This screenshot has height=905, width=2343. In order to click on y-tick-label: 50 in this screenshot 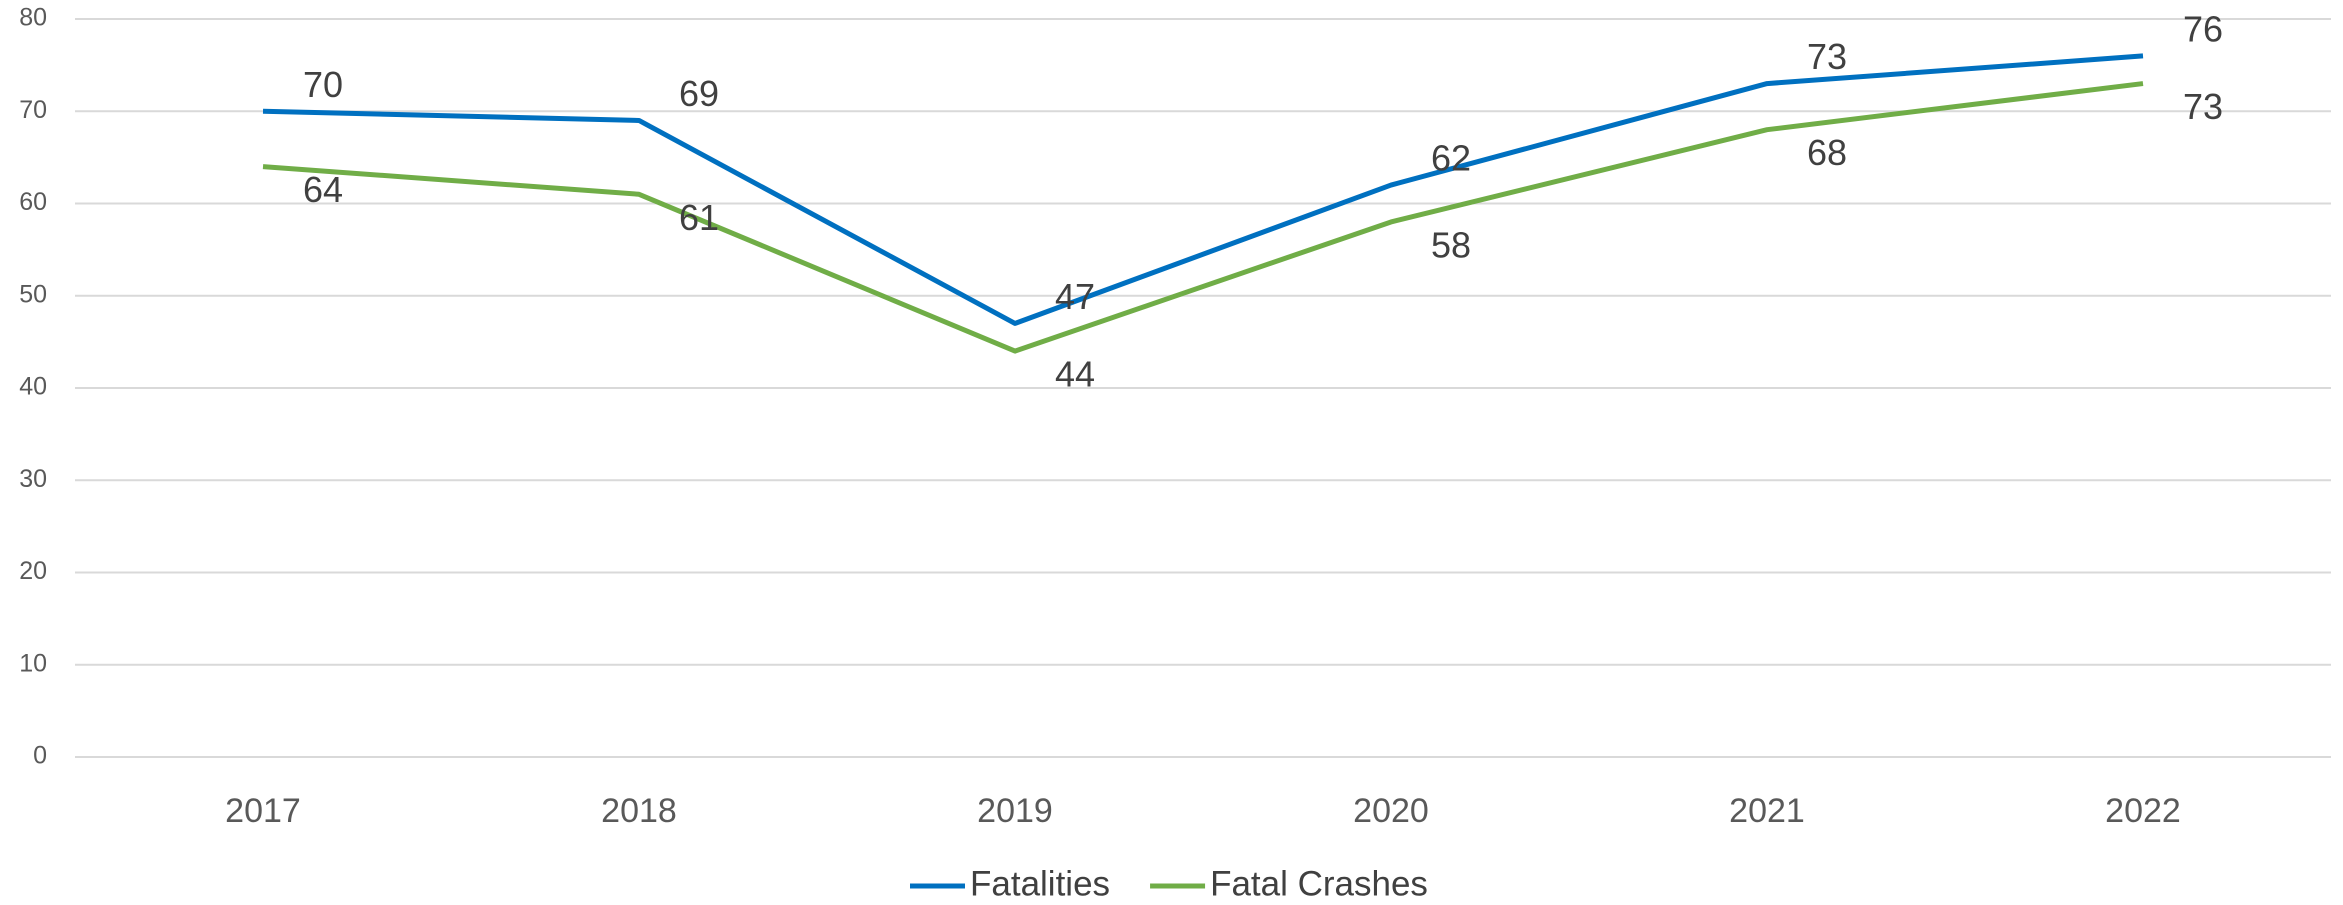, I will do `click(33, 294)`.